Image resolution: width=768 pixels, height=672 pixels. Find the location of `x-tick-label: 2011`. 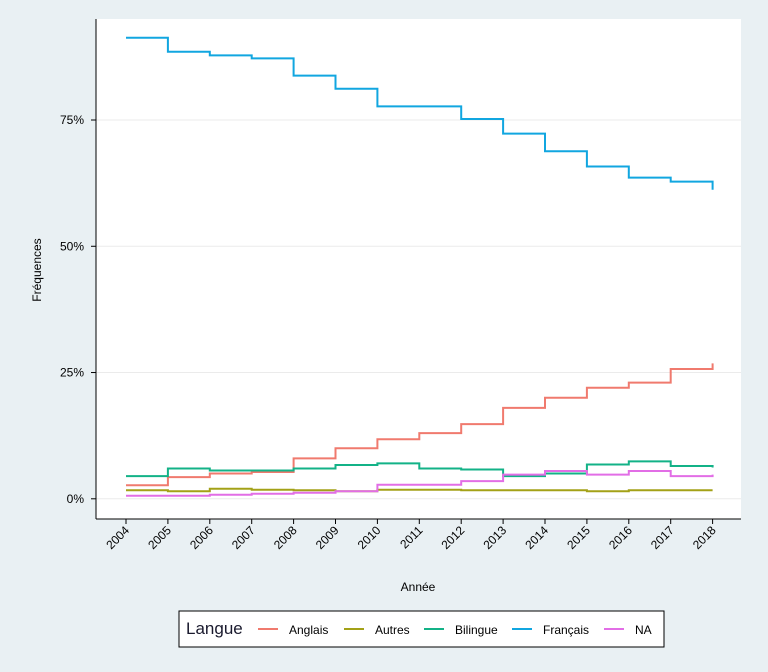

x-tick-label: 2011 is located at coordinates (411, 537).